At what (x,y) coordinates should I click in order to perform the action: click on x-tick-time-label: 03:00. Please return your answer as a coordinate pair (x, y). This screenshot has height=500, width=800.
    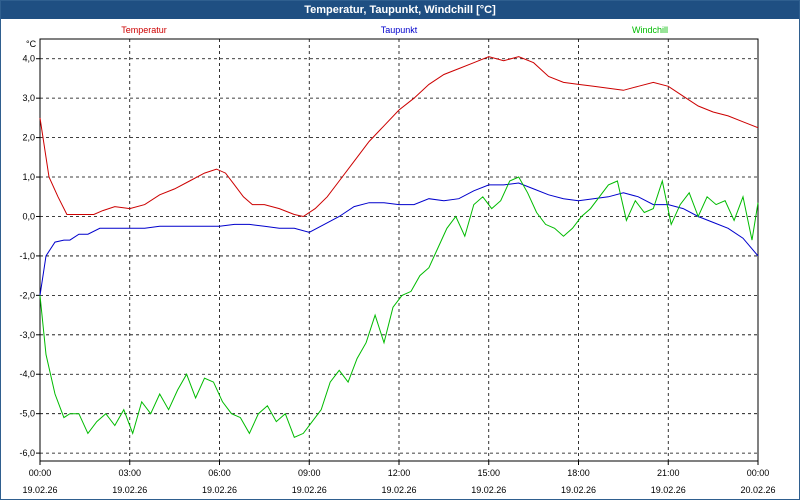
    Looking at the image, I should click on (129, 473).